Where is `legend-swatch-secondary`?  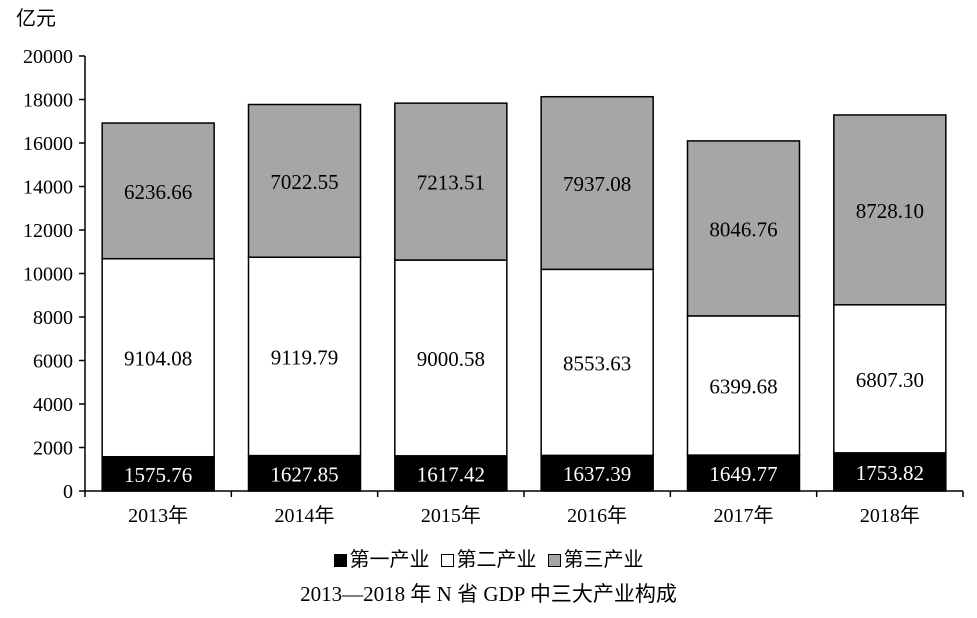
legend-swatch-secondary is located at coordinates (447, 560).